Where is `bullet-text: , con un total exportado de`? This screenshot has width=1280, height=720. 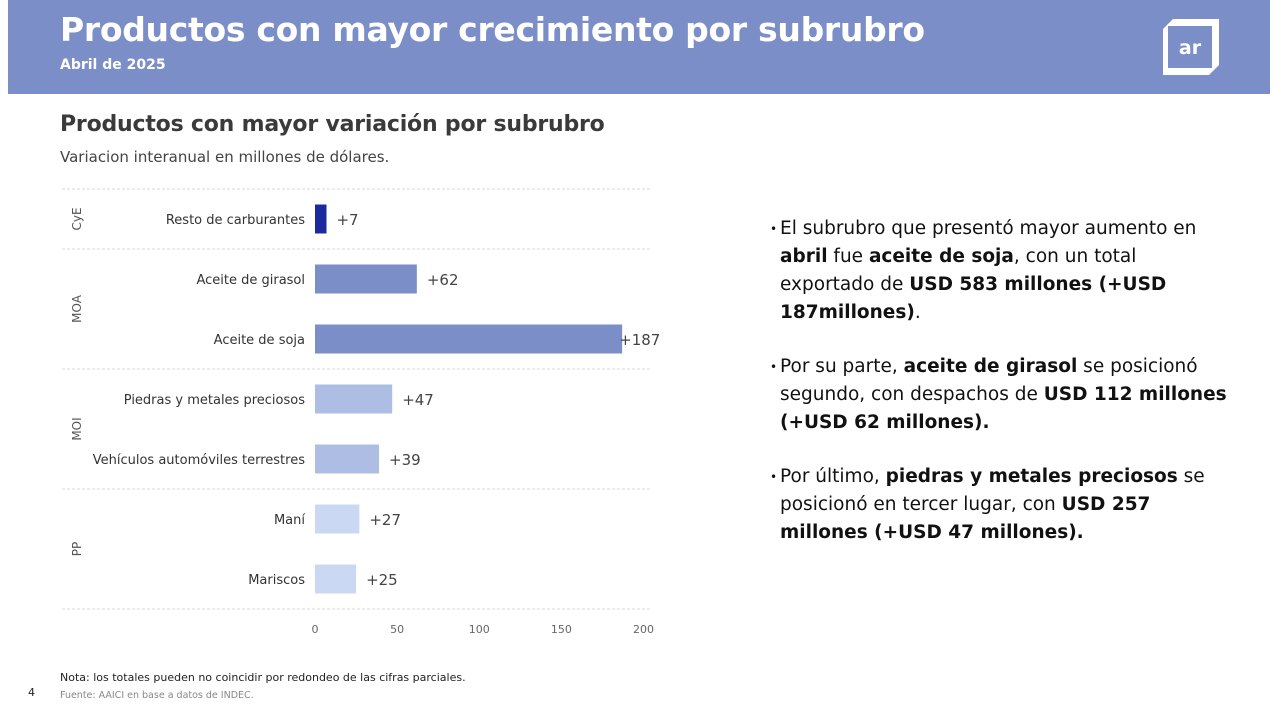 bullet-text: , con un total exportado de is located at coordinates (958, 270).